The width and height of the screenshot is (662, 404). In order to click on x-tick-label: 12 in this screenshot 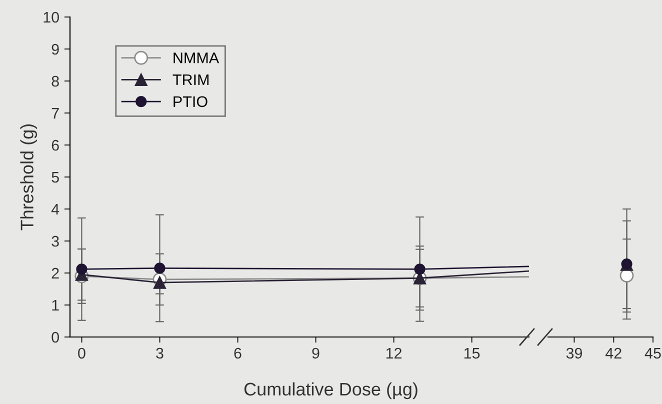, I will do `click(394, 353)`.